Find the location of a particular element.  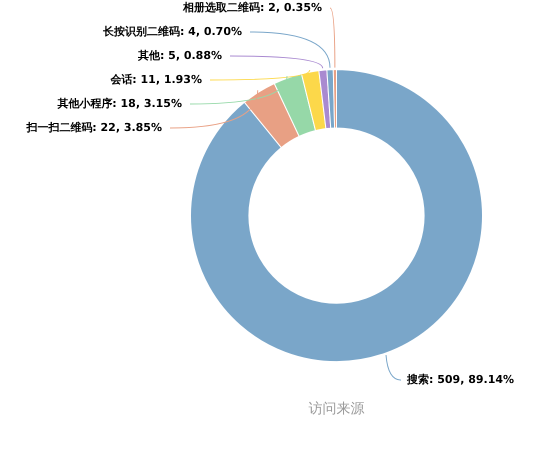

slice-label: 长按识别二维码: 4, 0.70% is located at coordinates (172, 31).